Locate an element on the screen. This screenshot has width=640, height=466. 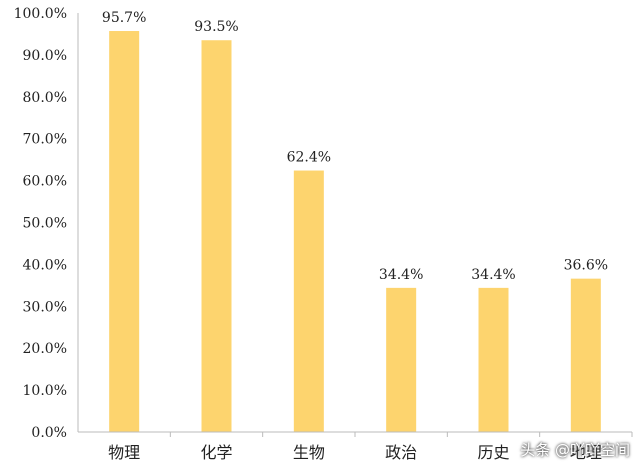
y-tick-label: 20.0% is located at coordinates (45, 349).